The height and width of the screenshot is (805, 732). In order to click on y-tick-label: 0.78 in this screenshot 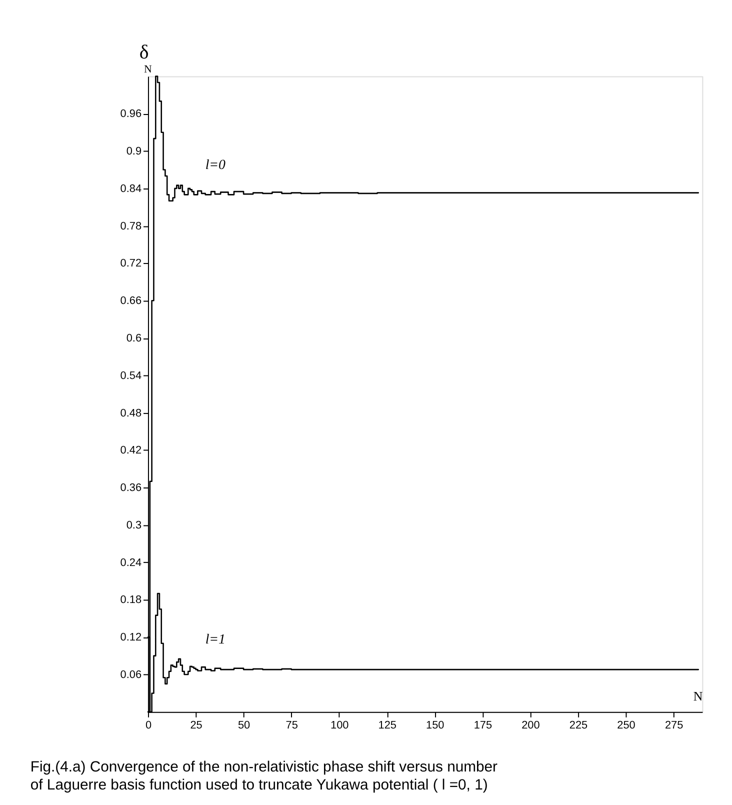, I will do `click(131, 226)`.